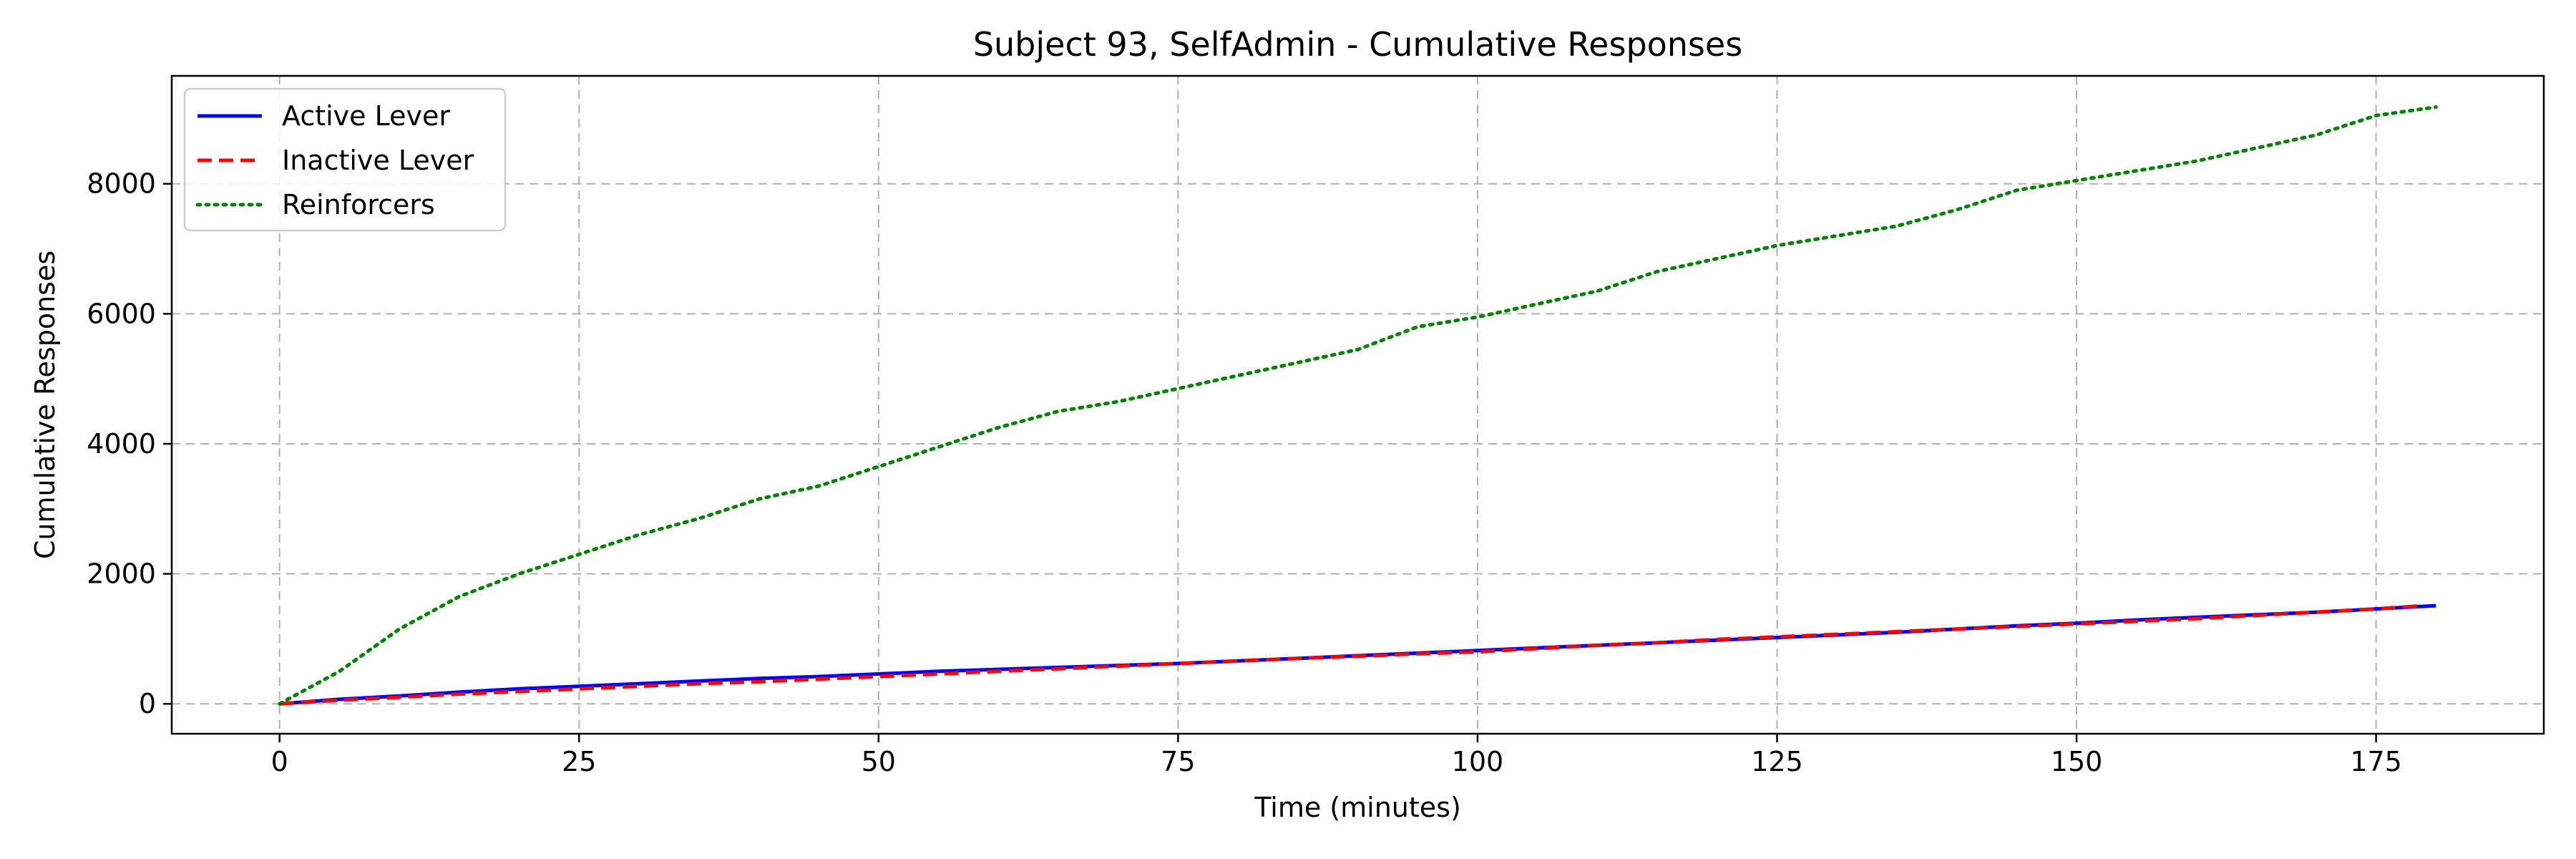 The width and height of the screenshot is (2576, 859). Describe the element at coordinates (122, 184) in the screenshot. I see `y-tick-label: 8000` at that location.